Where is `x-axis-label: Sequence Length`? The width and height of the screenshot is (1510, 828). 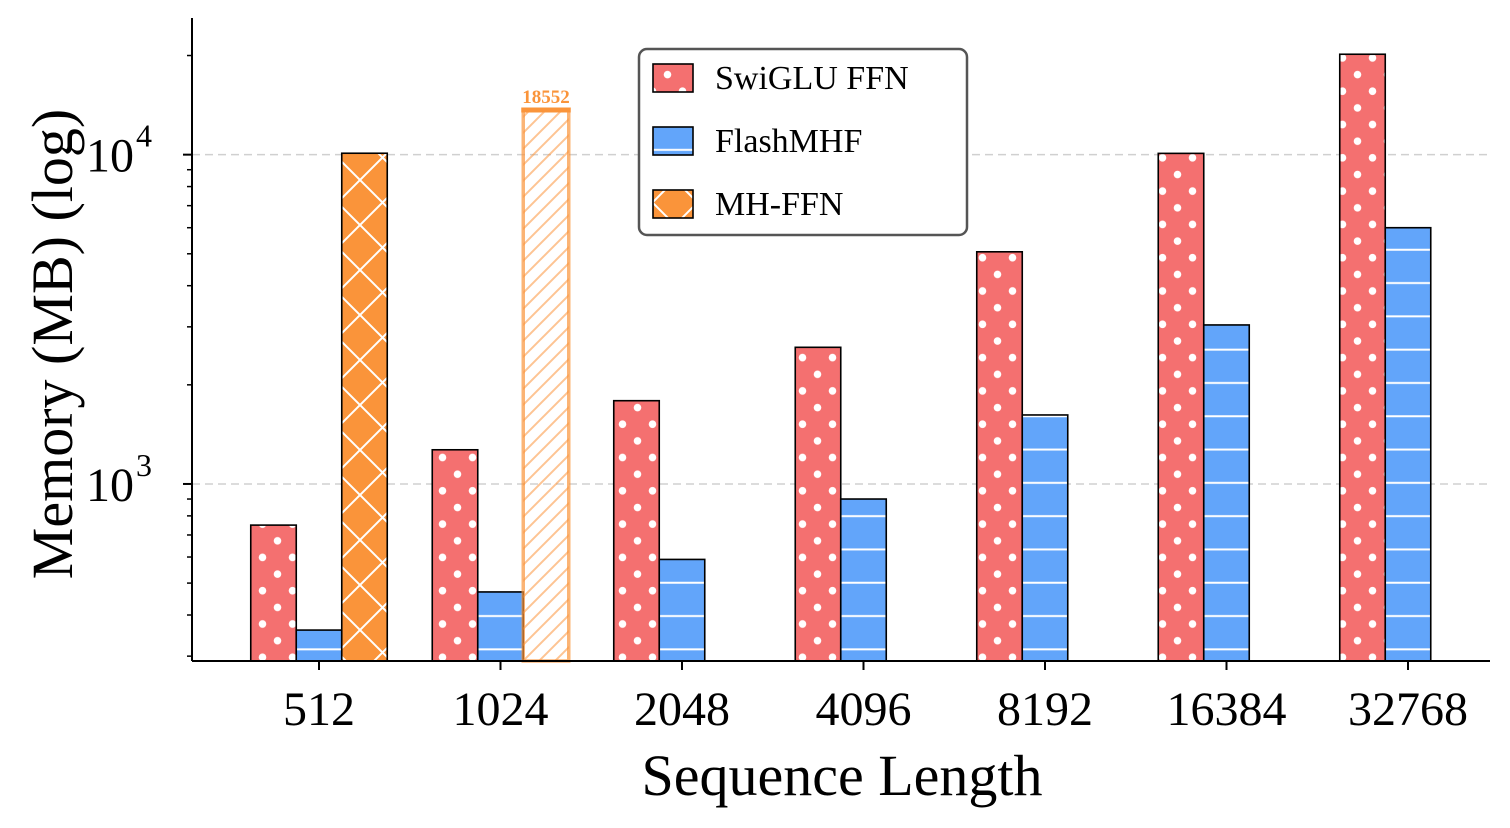 x-axis-label: Sequence Length is located at coordinates (841, 775).